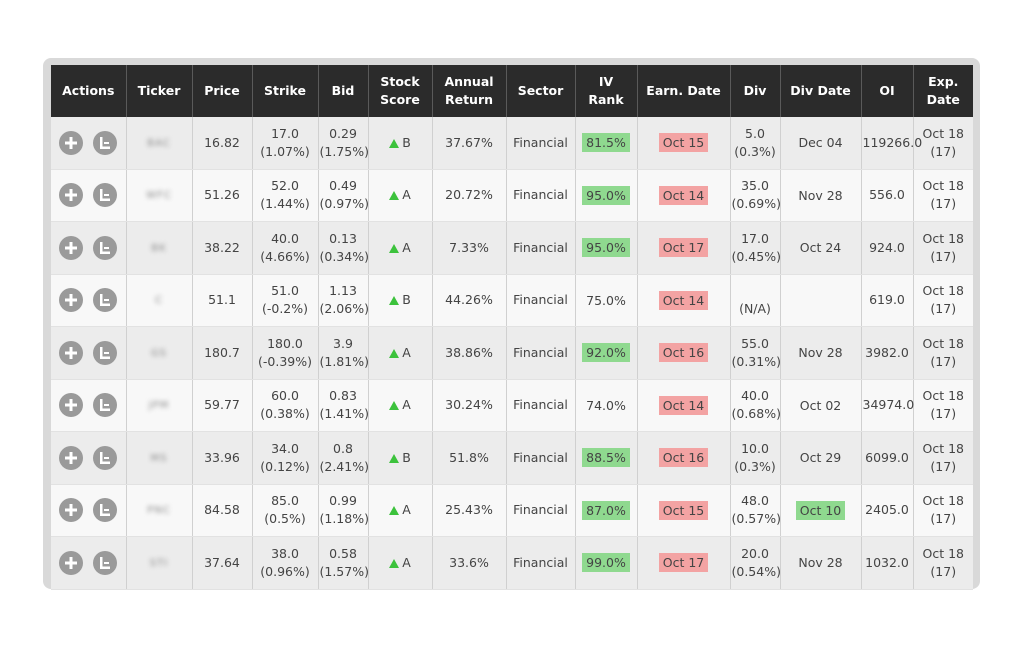 This screenshot has width=1024, height=648. I want to click on div-date-value: Oct 10, so click(820, 510).